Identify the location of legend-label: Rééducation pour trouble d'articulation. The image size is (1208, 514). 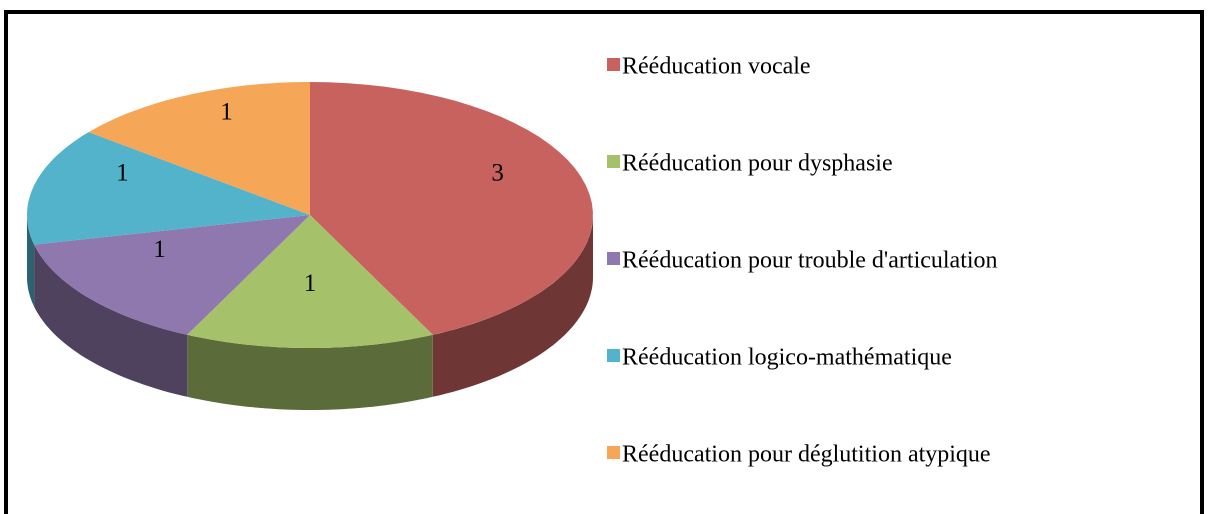
(810, 261).